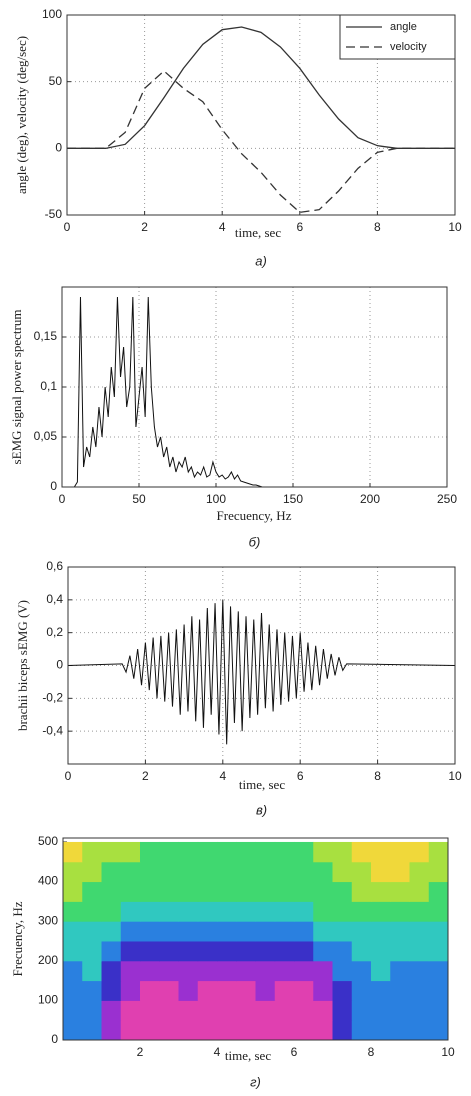 The width and height of the screenshot is (471, 1096). What do you see at coordinates (255, 541) in the screenshot?
I see `caption: б)` at bounding box center [255, 541].